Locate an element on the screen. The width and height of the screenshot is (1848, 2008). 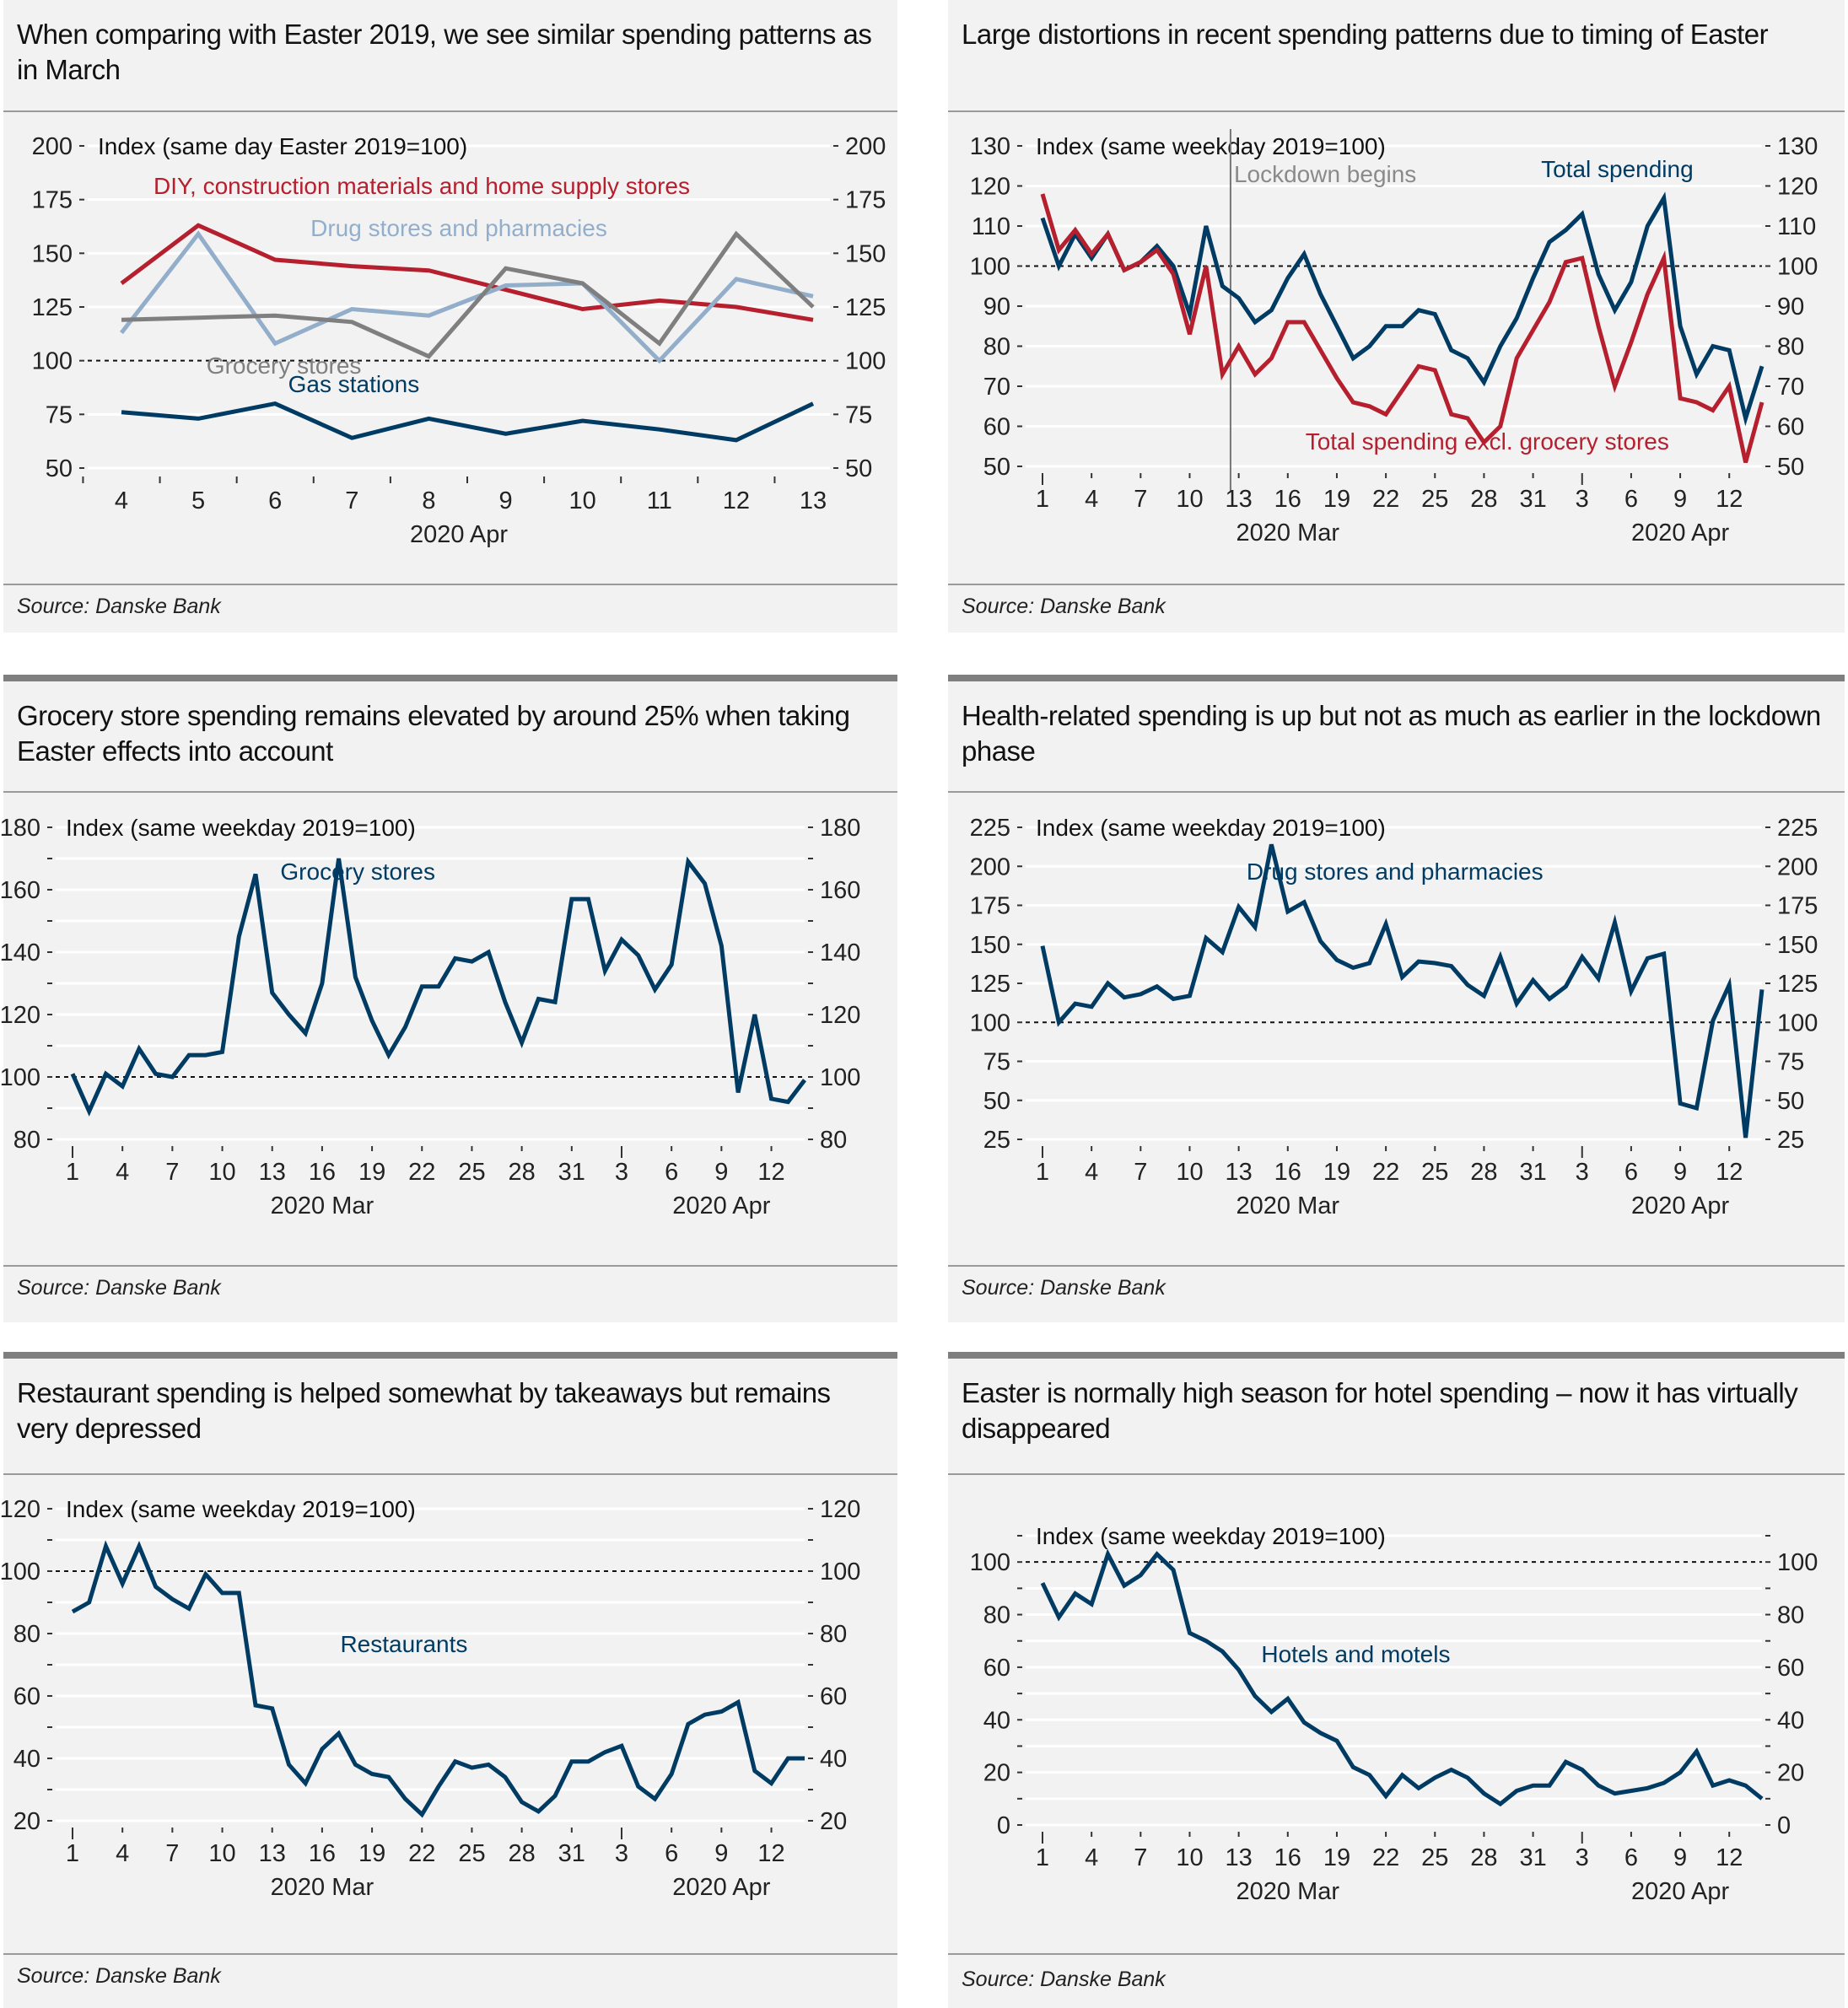
y-tick-label-left: 110 is located at coordinates (991, 226).